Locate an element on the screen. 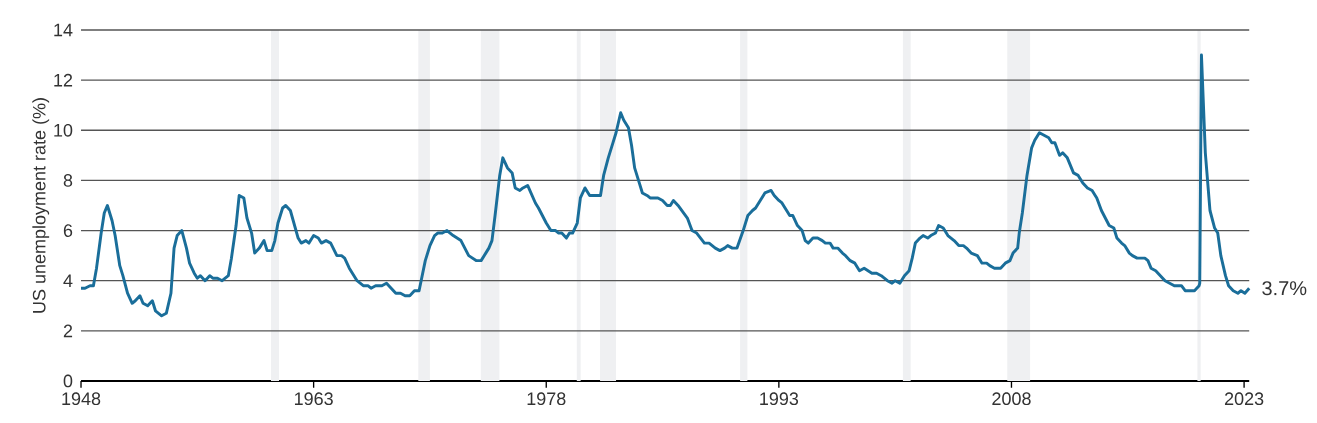  y-tick-label: 0 is located at coordinates (68, 381).